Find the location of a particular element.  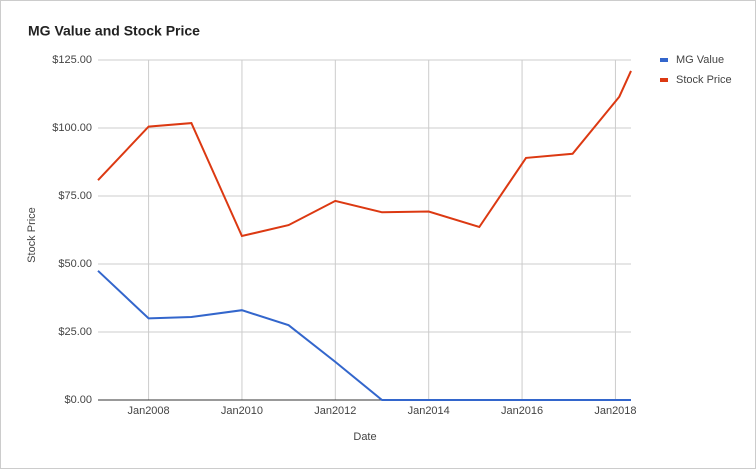

y-tick-label: $0.00 is located at coordinates (78, 400).